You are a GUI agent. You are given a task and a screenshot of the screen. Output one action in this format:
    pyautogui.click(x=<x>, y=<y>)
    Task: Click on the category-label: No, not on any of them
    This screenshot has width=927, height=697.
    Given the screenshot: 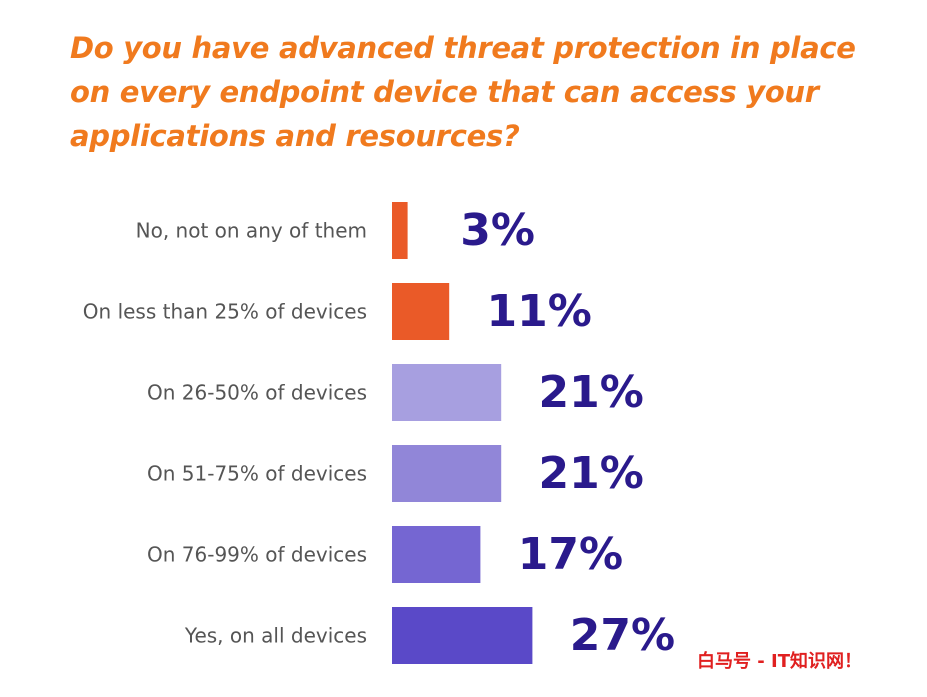 What is the action you would take?
    pyautogui.click(x=251, y=231)
    